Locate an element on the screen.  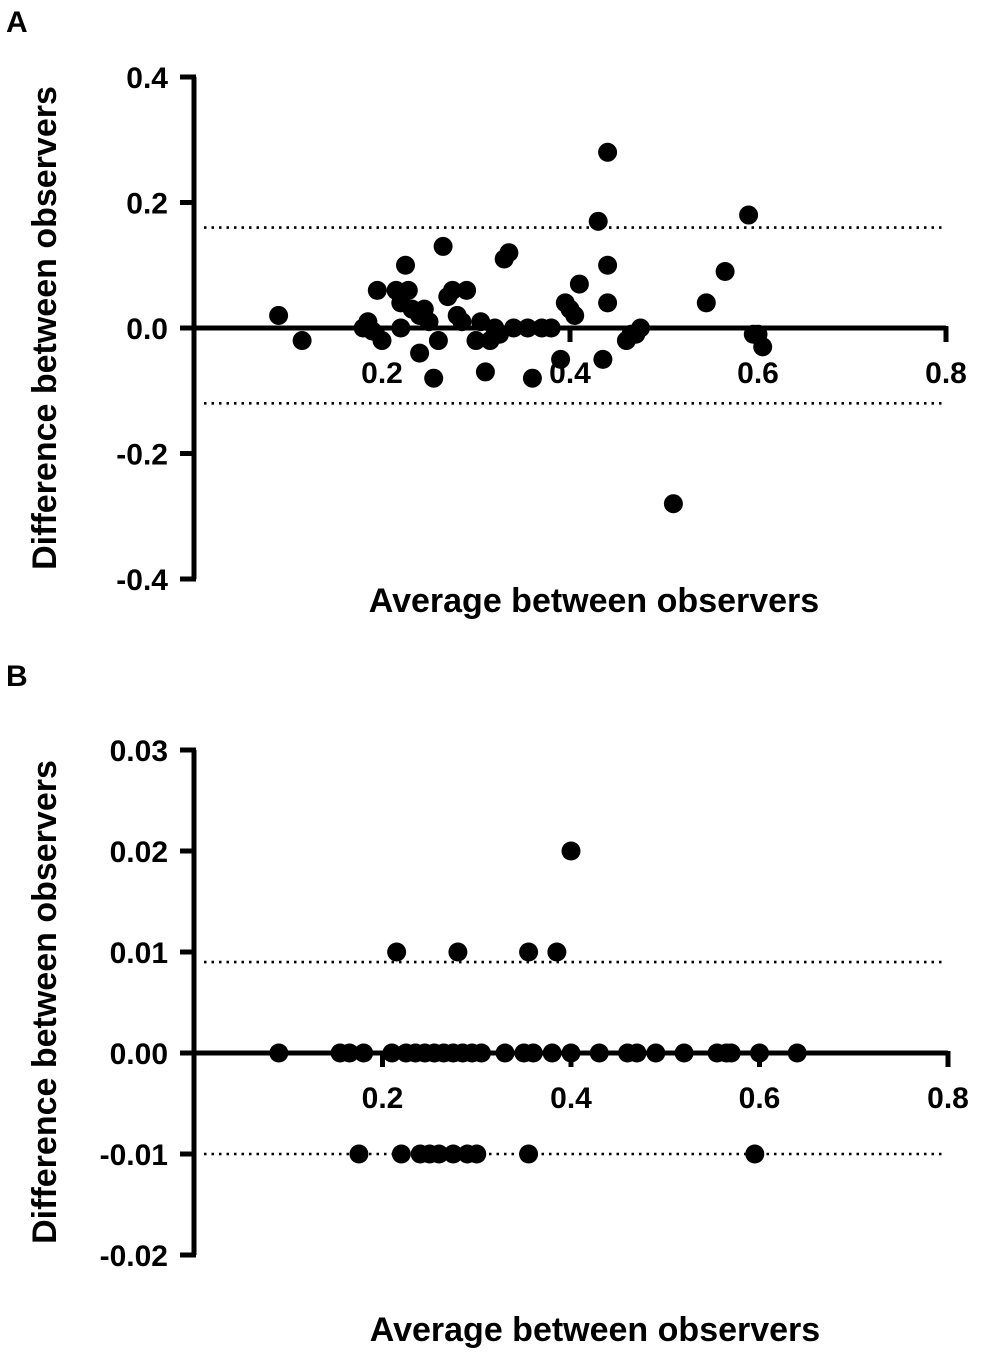
panel-a-y-tick-label: 0.4 is located at coordinates (147, 78).